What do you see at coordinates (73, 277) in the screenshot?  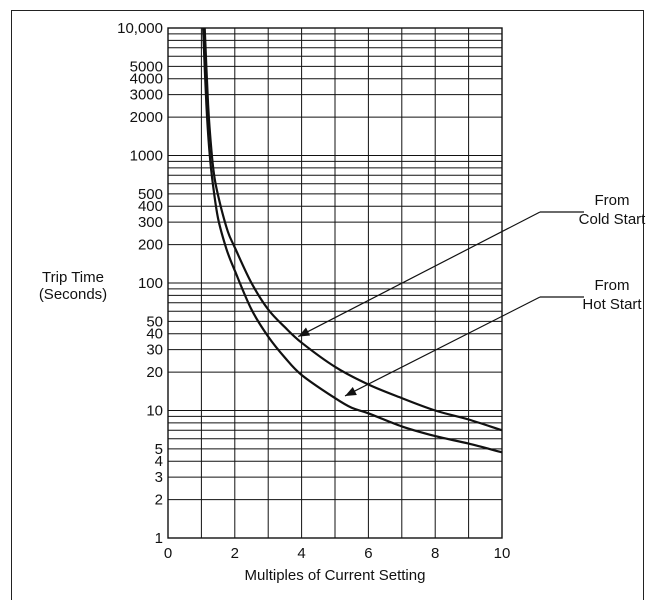 I see `y-axis-label-line: Trip Time` at bounding box center [73, 277].